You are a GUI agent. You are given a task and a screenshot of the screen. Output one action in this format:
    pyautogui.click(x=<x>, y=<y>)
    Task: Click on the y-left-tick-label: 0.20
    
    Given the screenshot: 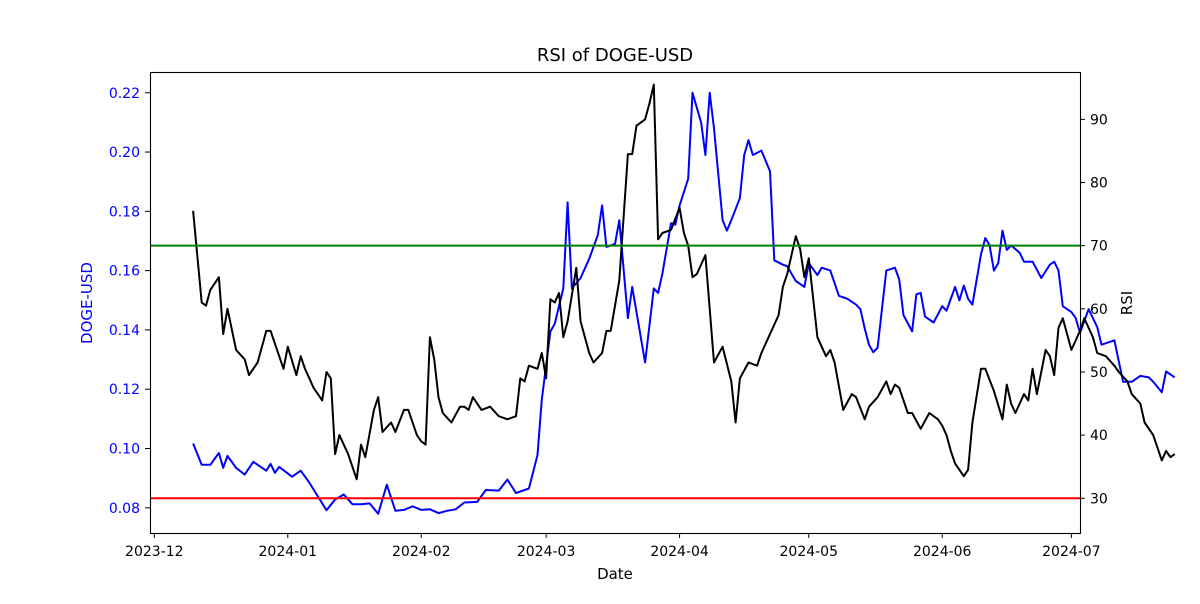 What is the action you would take?
    pyautogui.click(x=124, y=153)
    